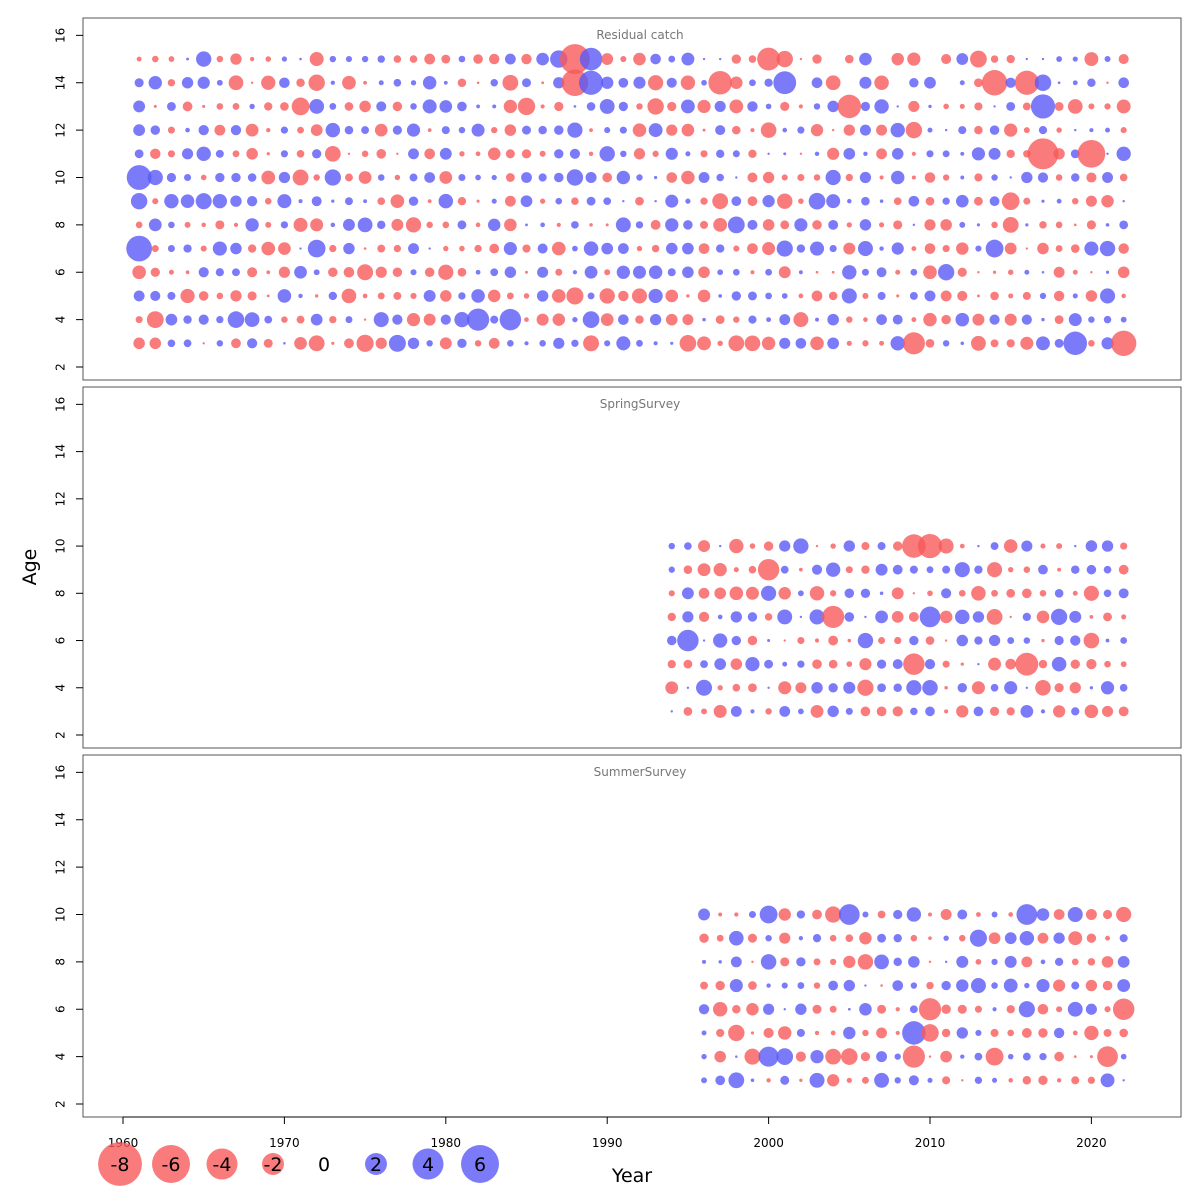 Image resolution: width=1200 pixels, height=1200 pixels. Describe the element at coordinates (61, 177) in the screenshot. I see `y-tick-label: 10` at that location.